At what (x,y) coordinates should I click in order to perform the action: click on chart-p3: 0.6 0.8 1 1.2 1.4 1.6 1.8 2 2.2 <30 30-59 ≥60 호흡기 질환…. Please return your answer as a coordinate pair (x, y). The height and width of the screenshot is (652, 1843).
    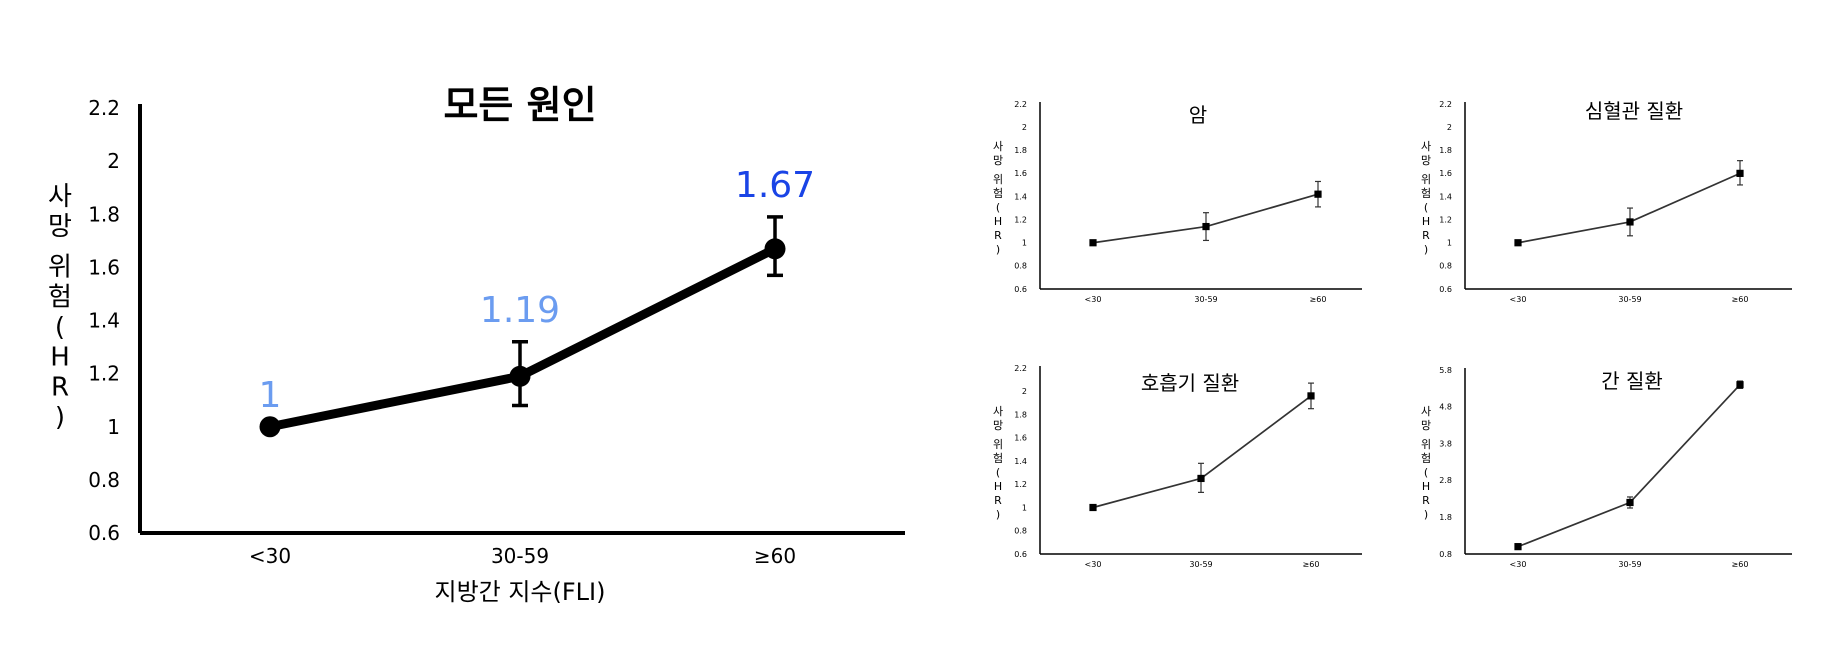
    Looking at the image, I should click on (1177, 466).